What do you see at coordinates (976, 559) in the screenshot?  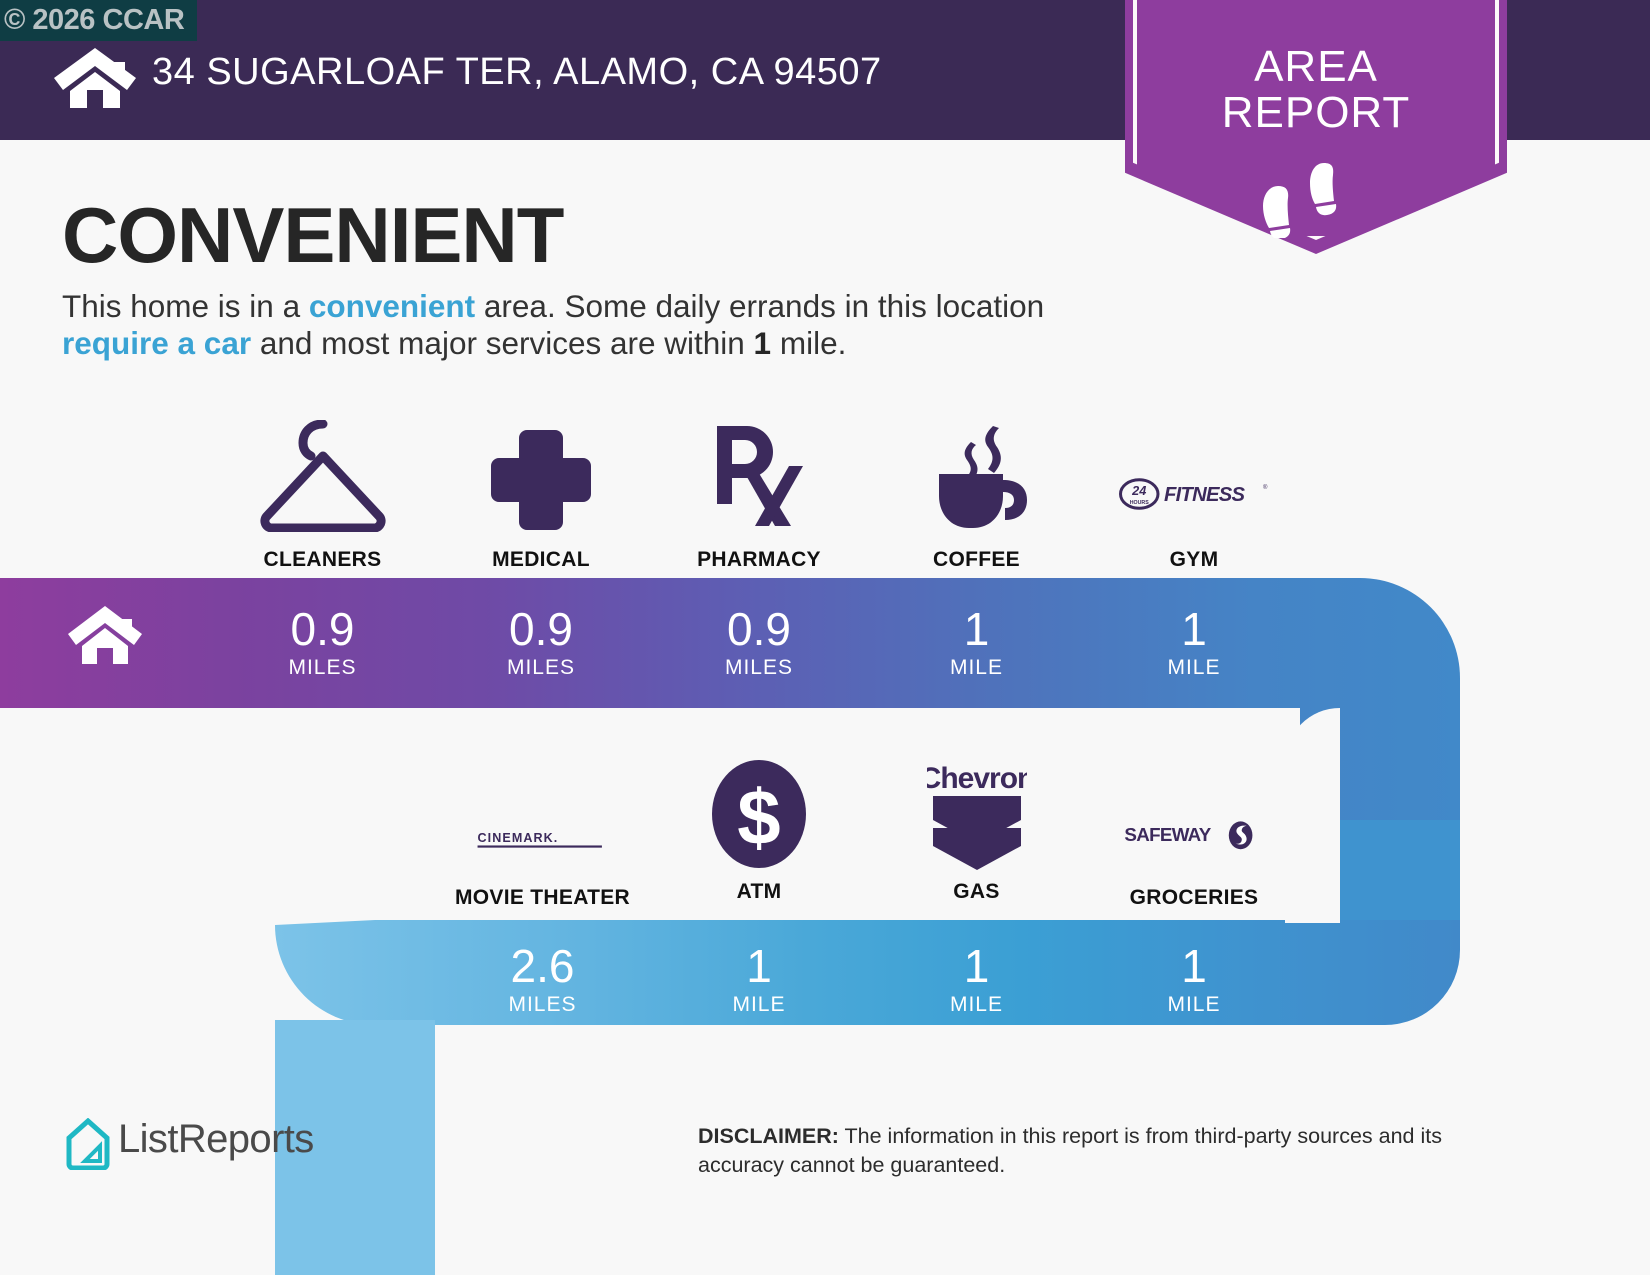 I see `service-label-coffee: COFFEE` at bounding box center [976, 559].